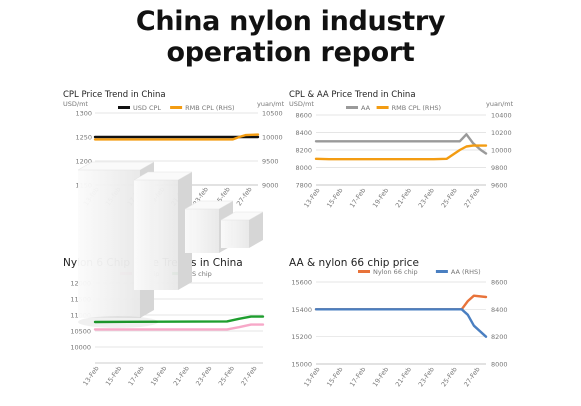 This screenshot has height=406, width=581. What do you see at coordinates (303, 151) in the screenshot?
I see `y-tick-label: 8200` at bounding box center [303, 151].